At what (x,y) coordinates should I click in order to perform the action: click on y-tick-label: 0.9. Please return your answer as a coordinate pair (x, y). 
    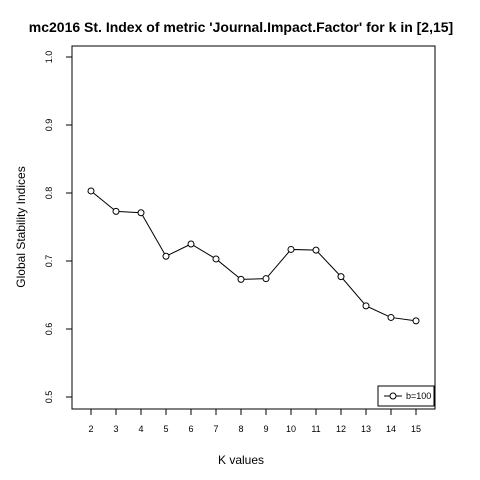
    Looking at the image, I should click on (49, 125).